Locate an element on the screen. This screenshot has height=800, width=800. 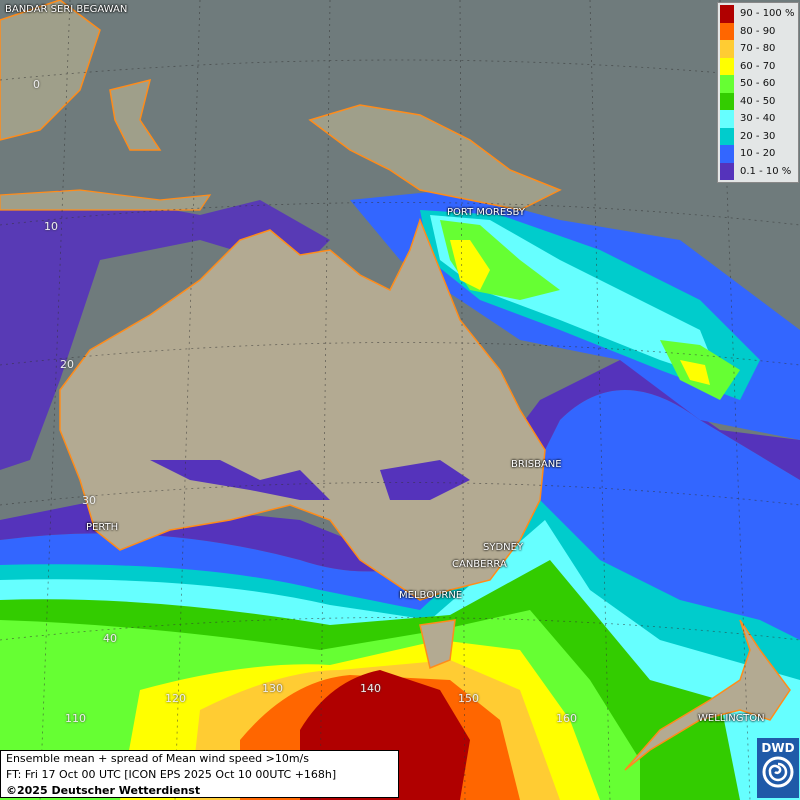
legend-item: 80 - 90 is located at coordinates (758, 31).